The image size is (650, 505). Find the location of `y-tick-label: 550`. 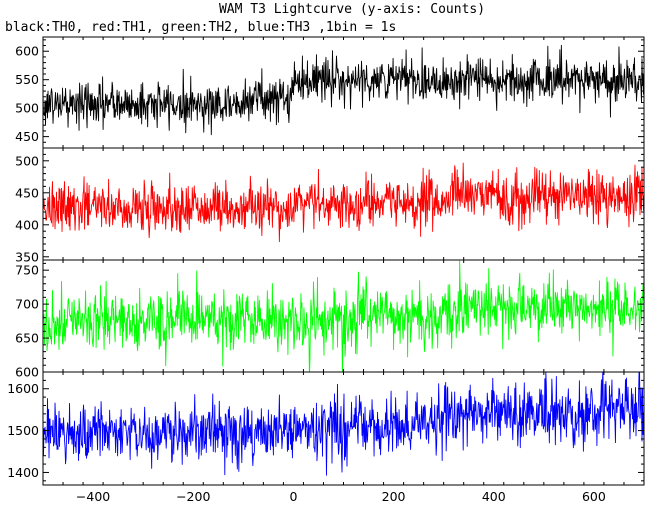

y-tick-label: 550 is located at coordinates (27, 79).